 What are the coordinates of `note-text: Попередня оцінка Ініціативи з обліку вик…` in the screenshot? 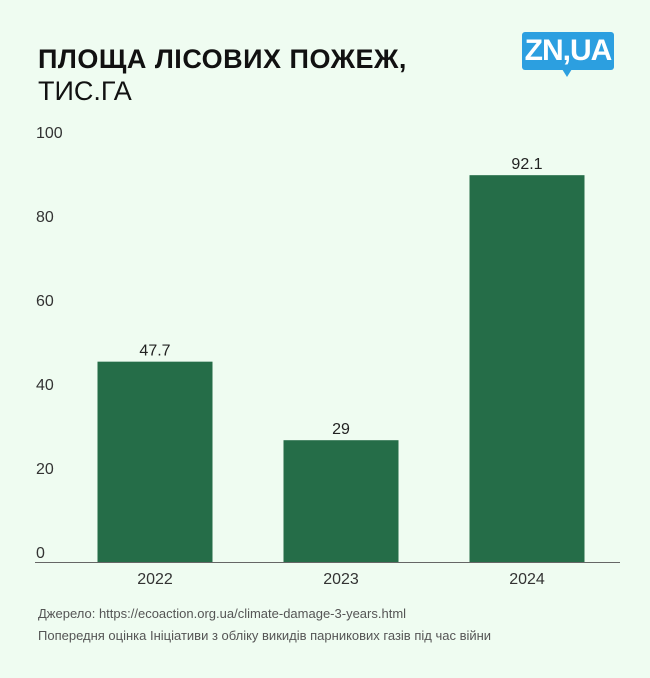 It's located at (265, 635).